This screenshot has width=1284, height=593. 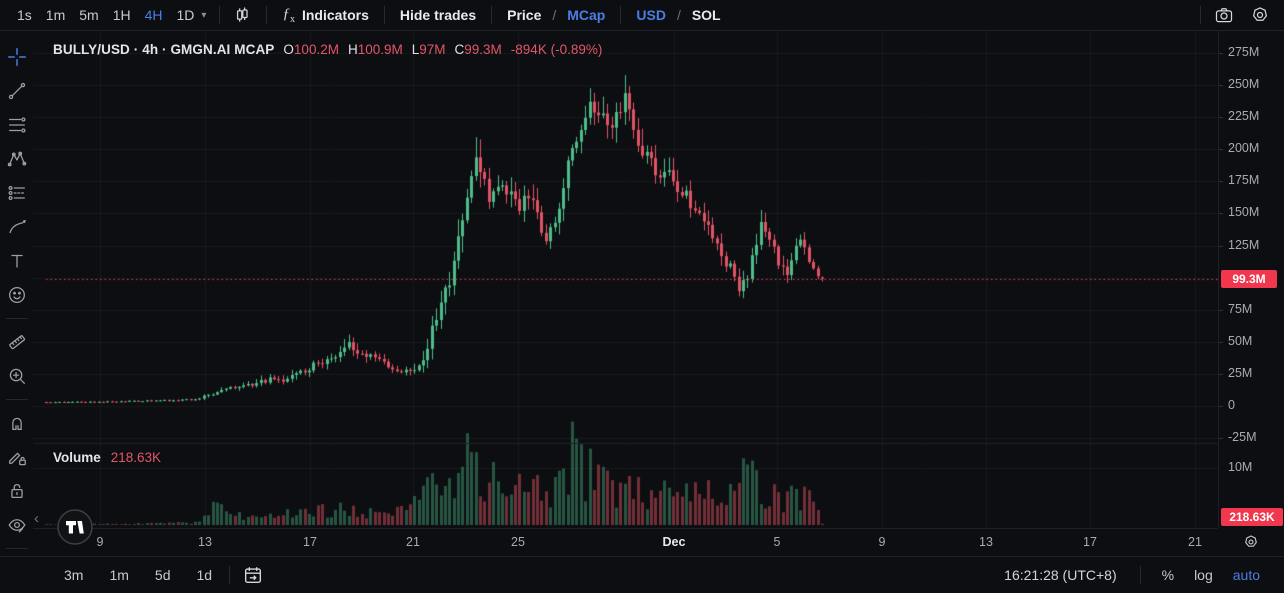 What do you see at coordinates (153, 15) in the screenshot?
I see `timeframe-4H: 4H` at bounding box center [153, 15].